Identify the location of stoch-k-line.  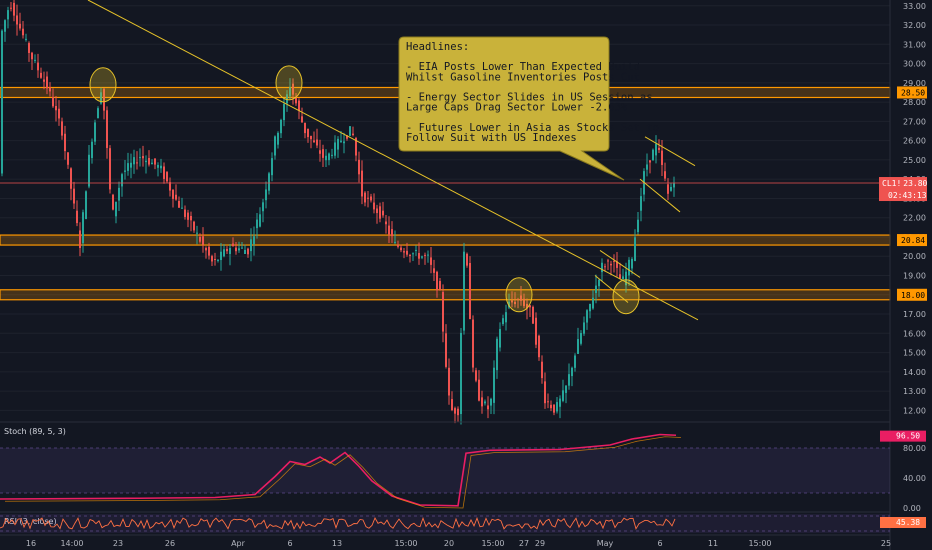
(338, 470).